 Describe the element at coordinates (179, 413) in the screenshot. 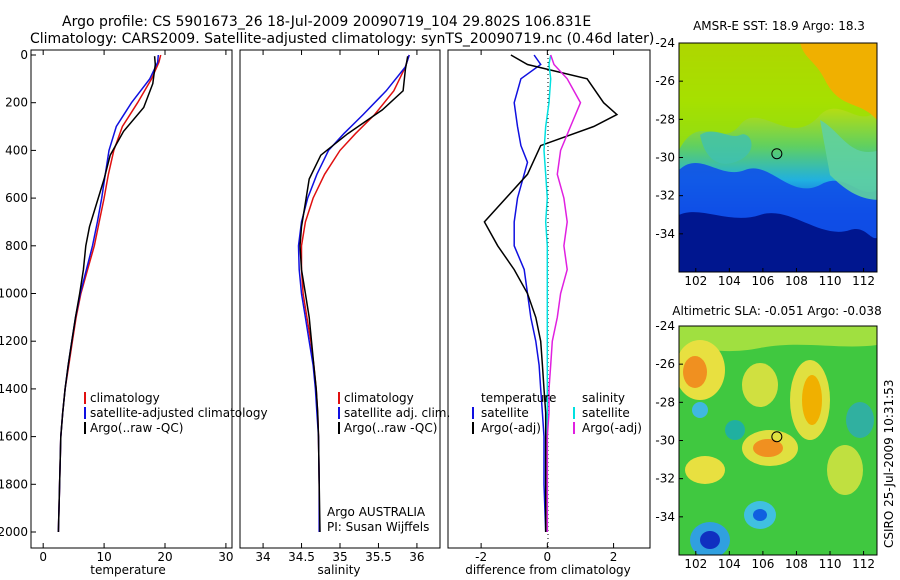

I see `legend-label-satellite: satellite-adjusted climatology` at that location.